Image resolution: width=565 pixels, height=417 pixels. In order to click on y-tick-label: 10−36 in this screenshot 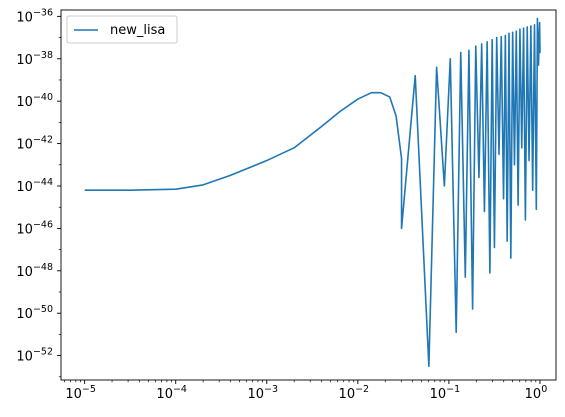, I will do `click(34, 16)`.